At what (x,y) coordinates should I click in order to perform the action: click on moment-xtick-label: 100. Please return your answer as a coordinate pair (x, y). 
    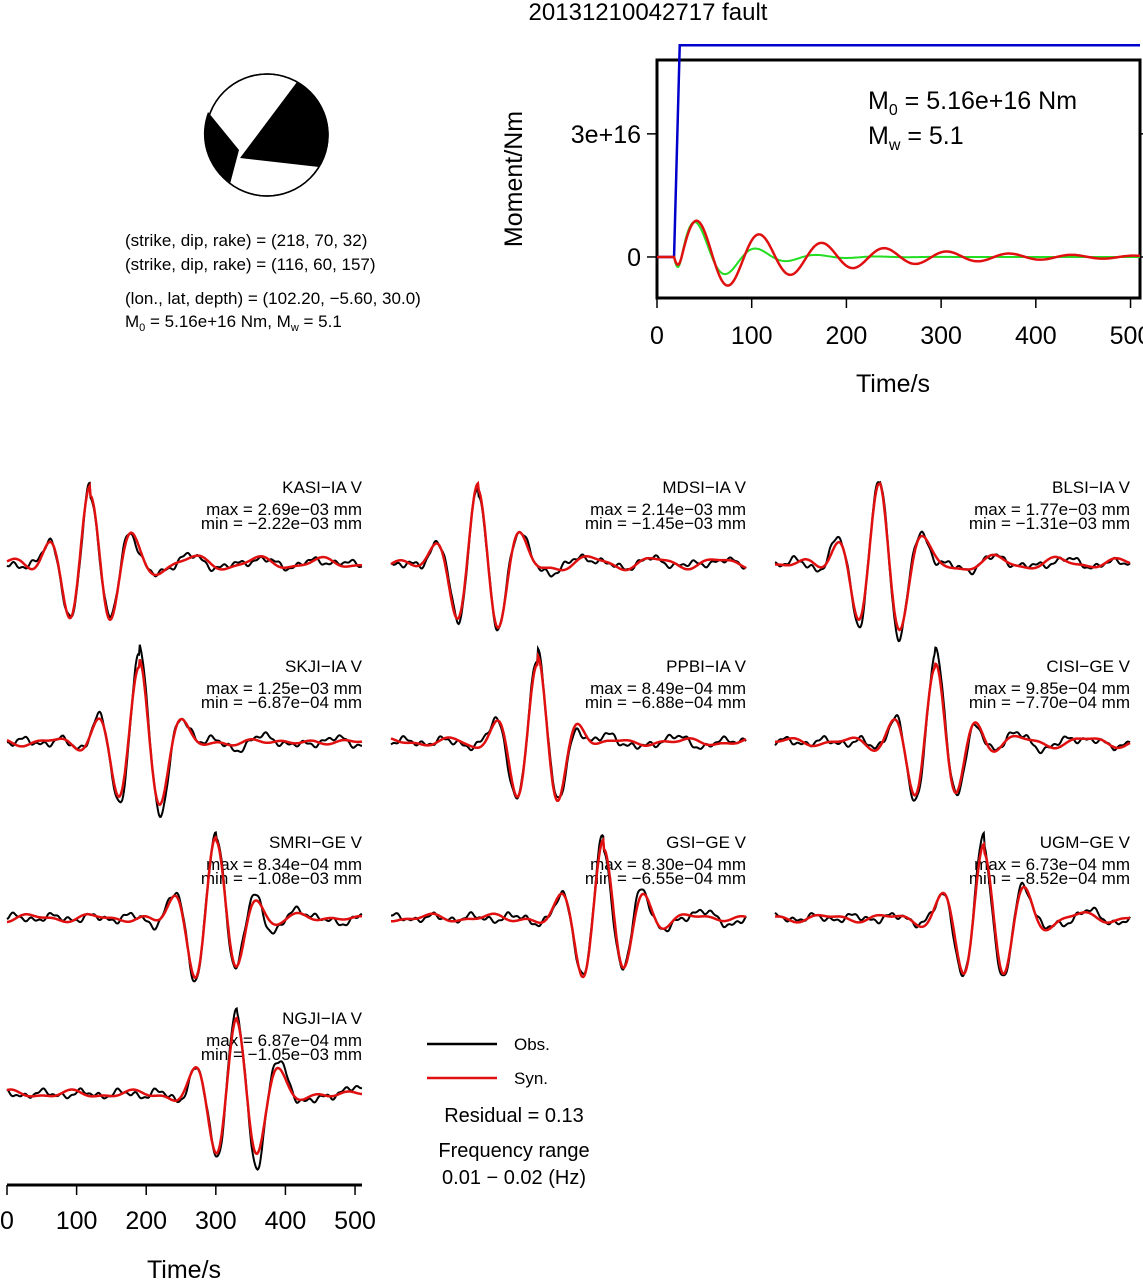
    Looking at the image, I should click on (752, 336).